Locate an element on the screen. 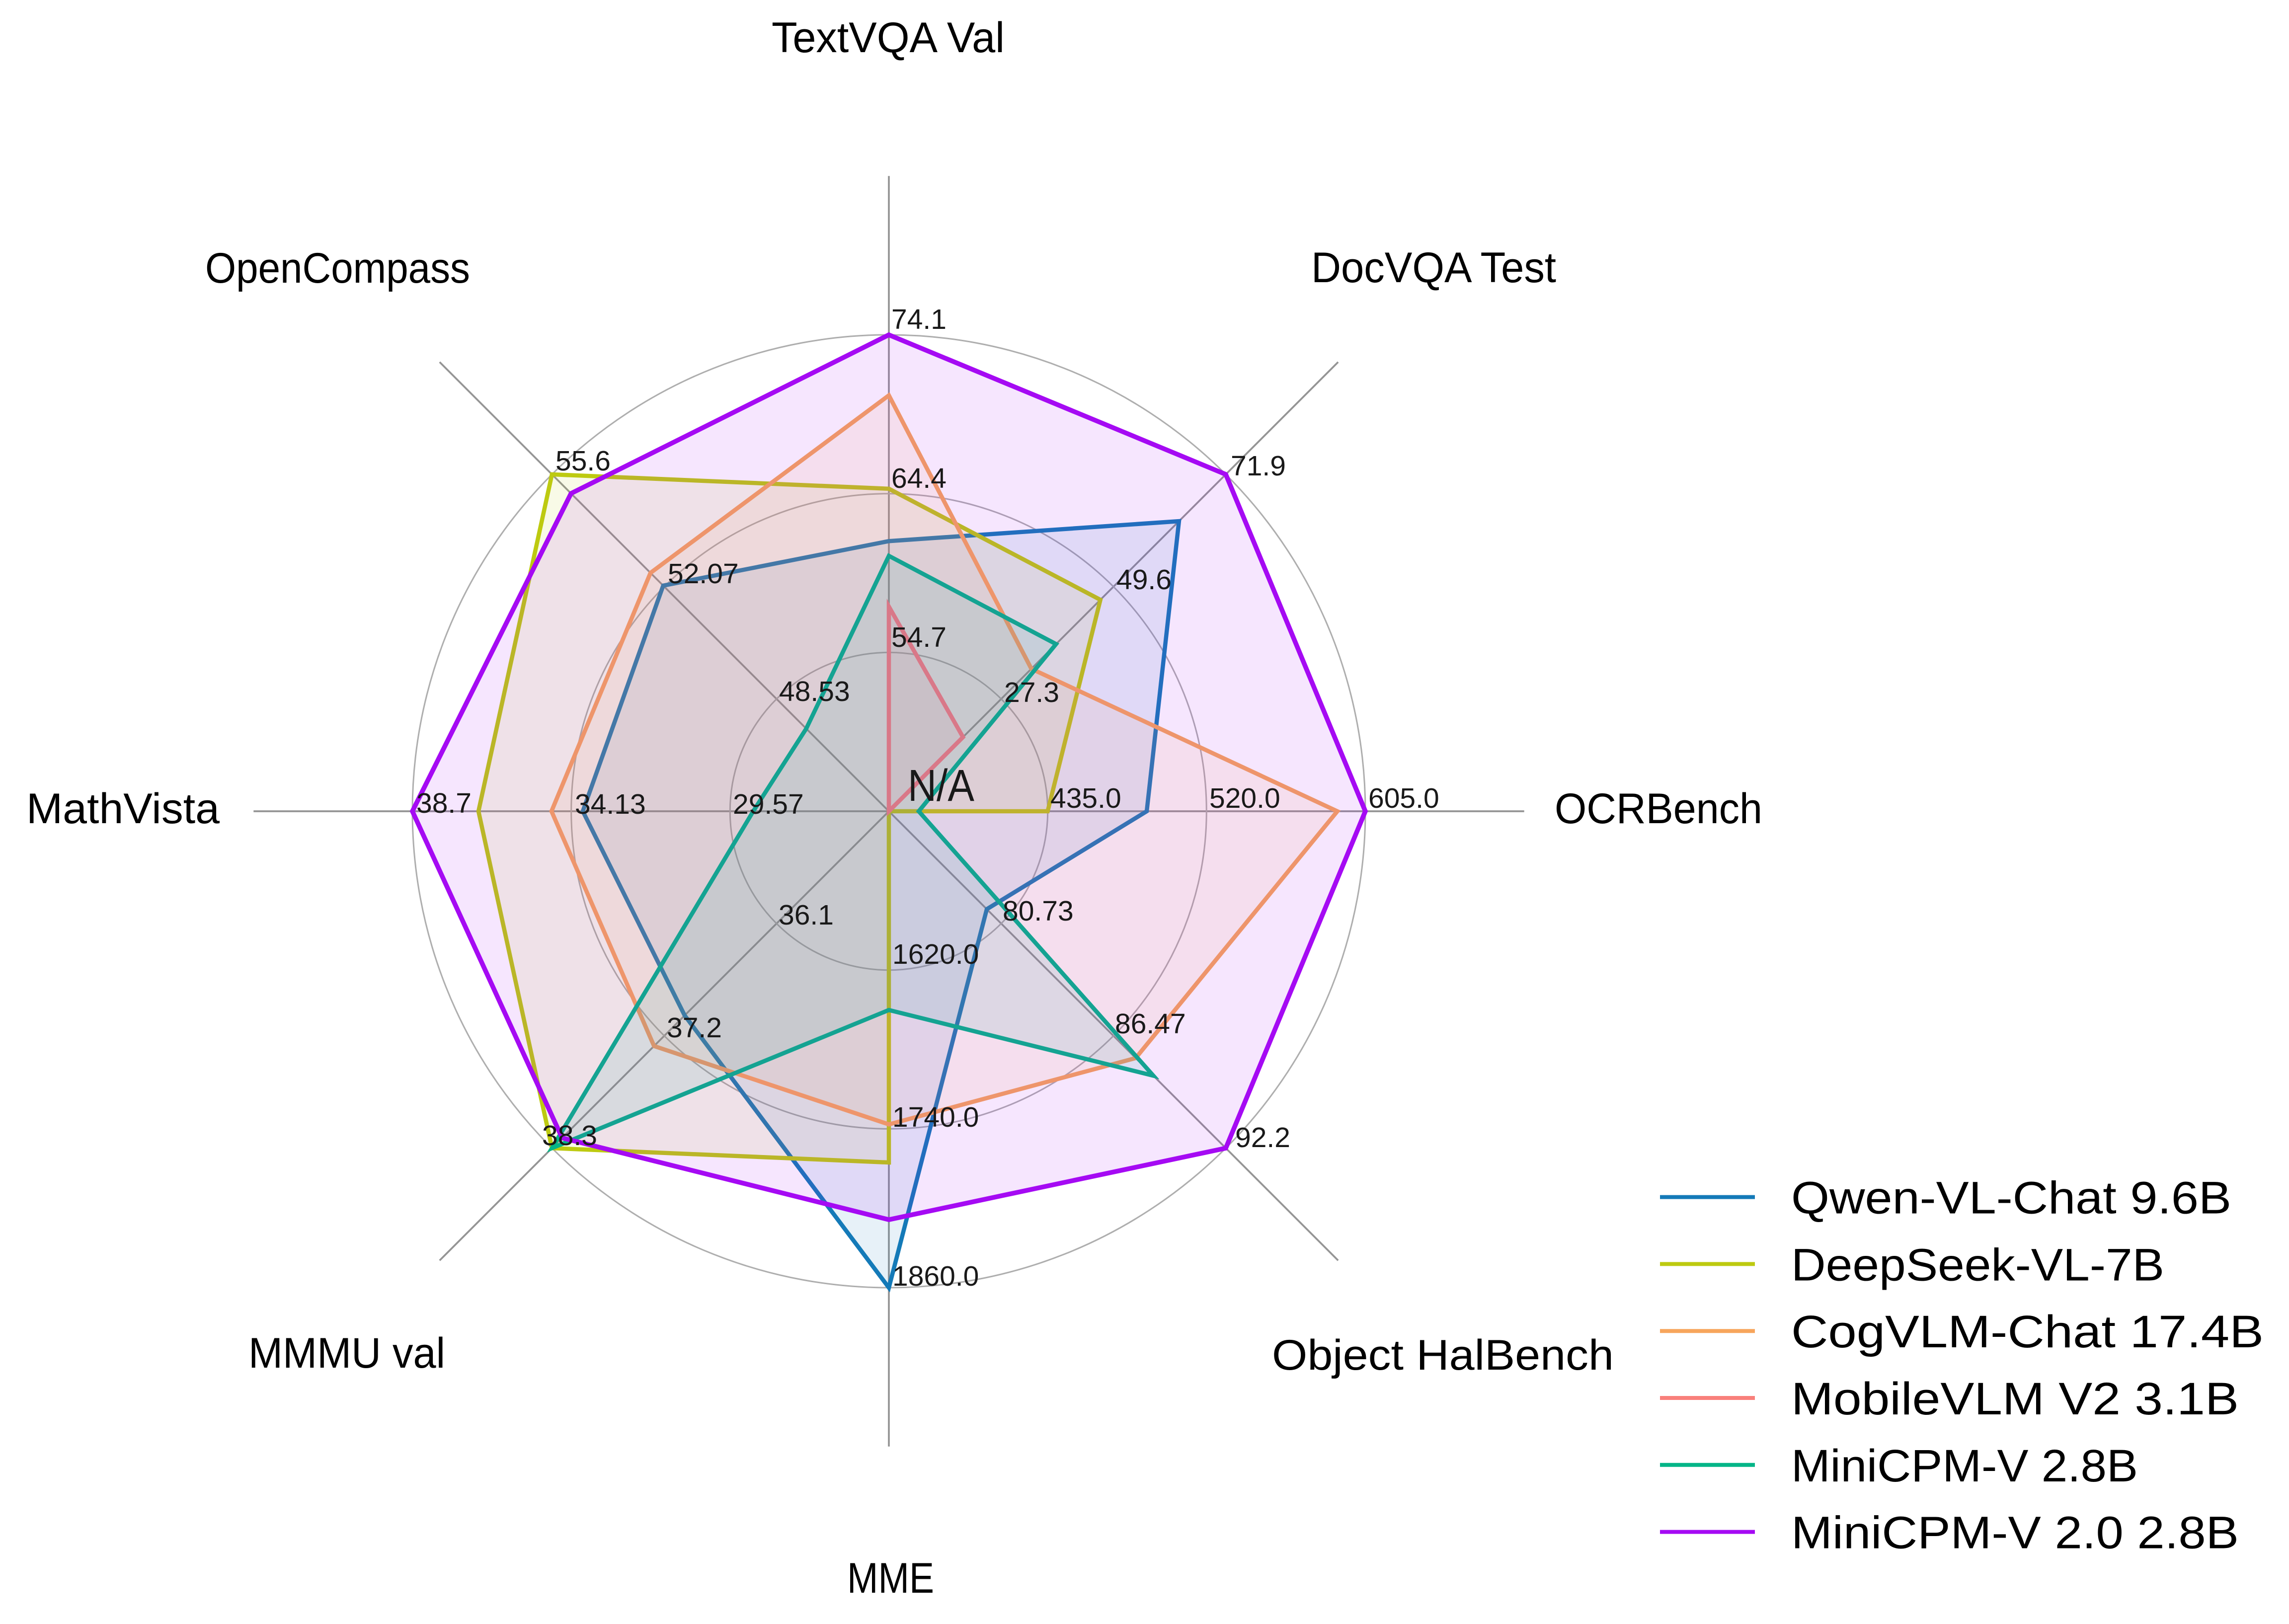  svg-text: OpenCompass is located at coordinates (337, 268).